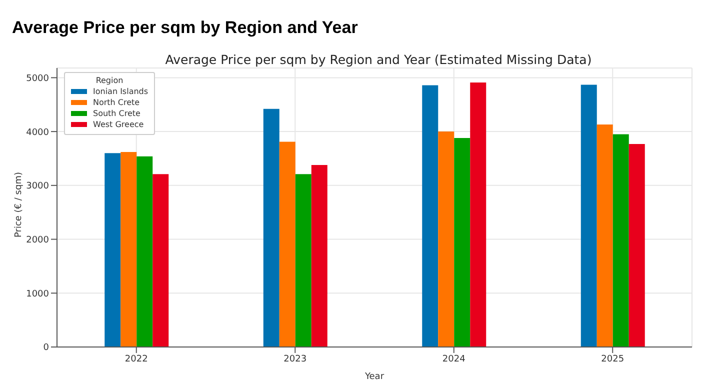 This screenshot has width=713, height=382. What do you see at coordinates (295, 359) in the screenshot?
I see `x-tick-label: 2023` at bounding box center [295, 359].